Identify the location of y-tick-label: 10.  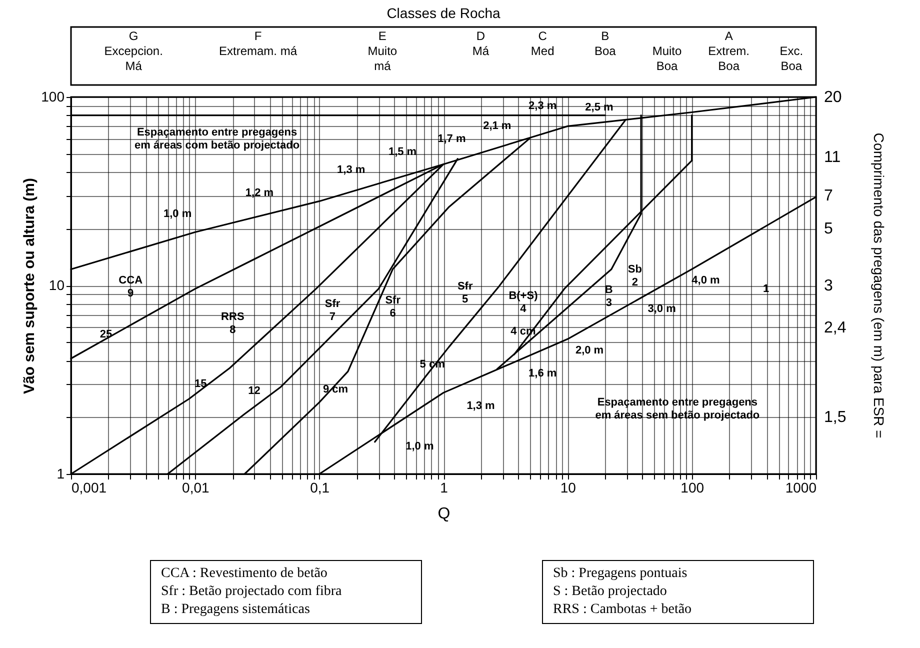
(56, 285).